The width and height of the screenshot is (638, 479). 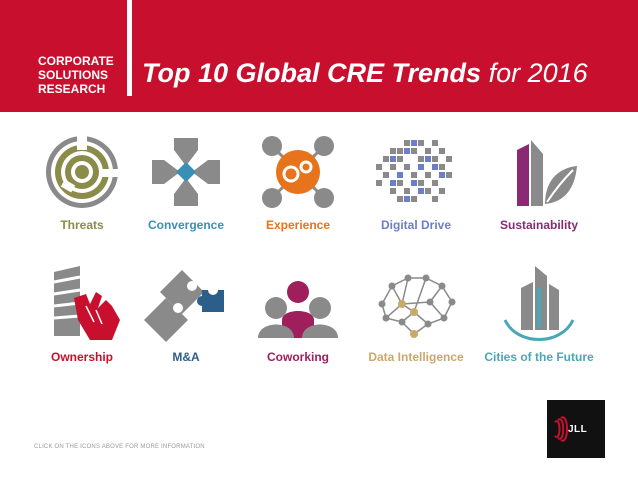 What do you see at coordinates (417, 306) in the screenshot?
I see `network-brain-icon` at bounding box center [417, 306].